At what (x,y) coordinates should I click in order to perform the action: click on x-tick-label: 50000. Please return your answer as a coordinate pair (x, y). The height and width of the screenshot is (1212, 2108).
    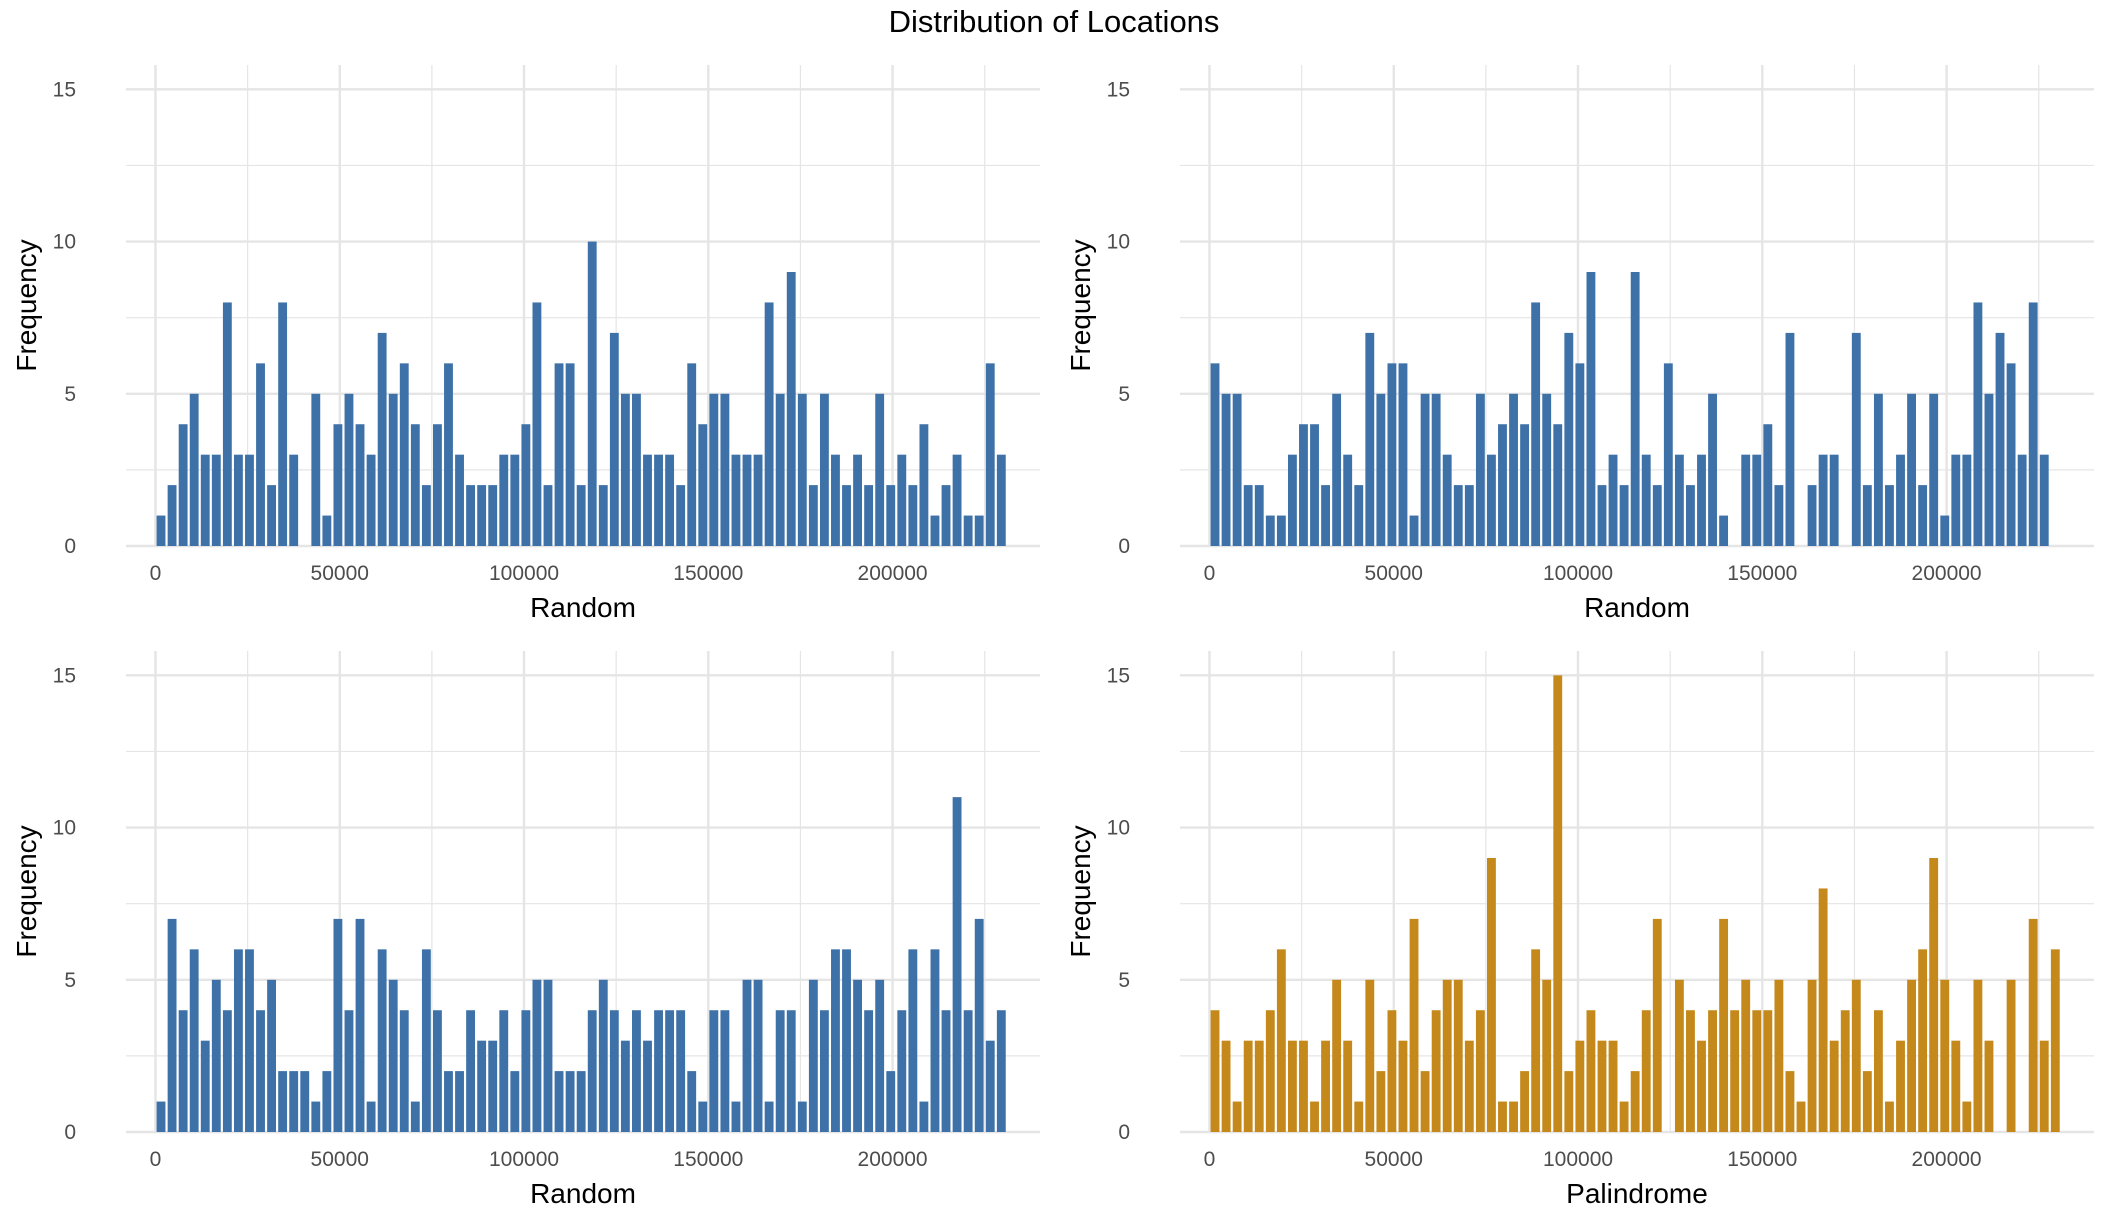
    Looking at the image, I should click on (340, 1159).